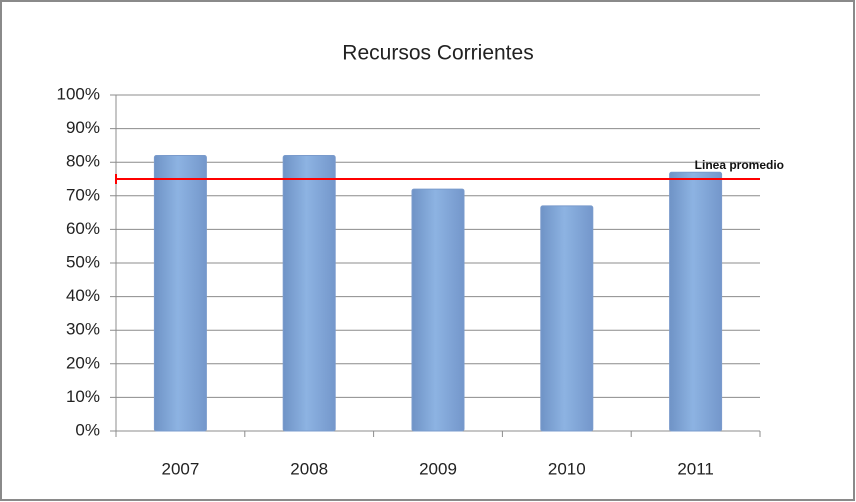 This screenshot has width=856, height=502. Describe the element at coordinates (83, 362) in the screenshot. I see `y-tick-label: 20%` at that location.